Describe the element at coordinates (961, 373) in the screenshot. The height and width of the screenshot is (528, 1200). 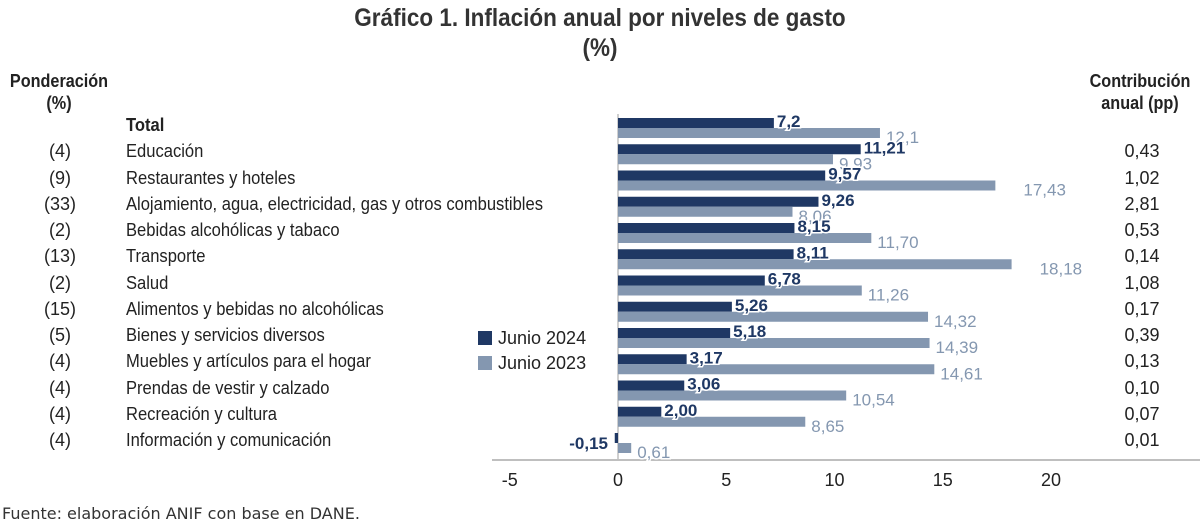
I see `data-label-junio-2023: 14,61` at that location.